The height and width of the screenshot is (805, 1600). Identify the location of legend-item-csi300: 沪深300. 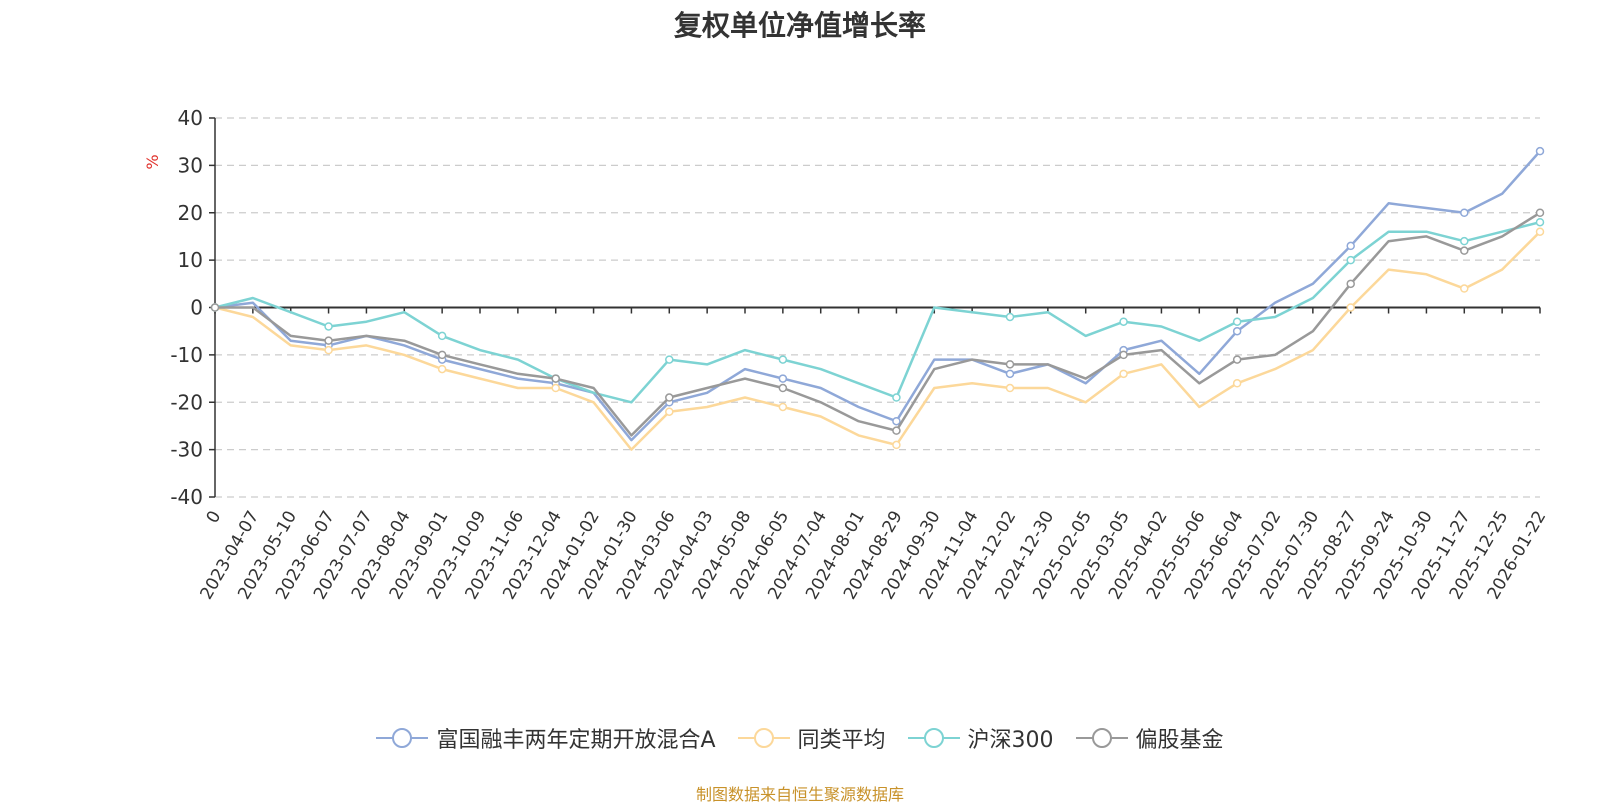
(980, 738).